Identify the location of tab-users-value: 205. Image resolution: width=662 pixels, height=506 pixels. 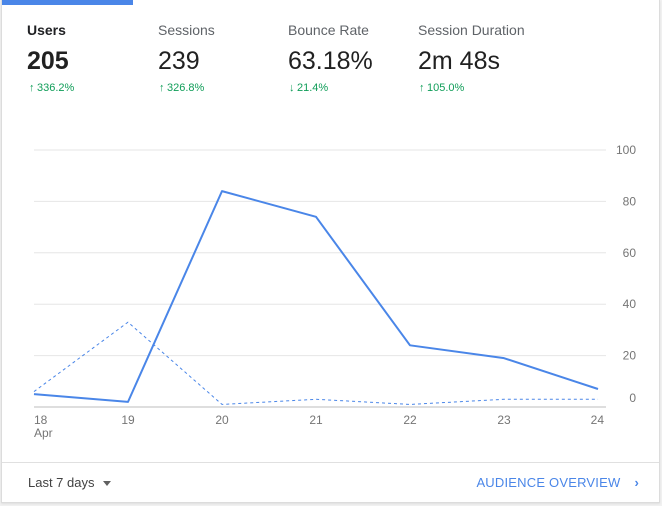
(48, 61).